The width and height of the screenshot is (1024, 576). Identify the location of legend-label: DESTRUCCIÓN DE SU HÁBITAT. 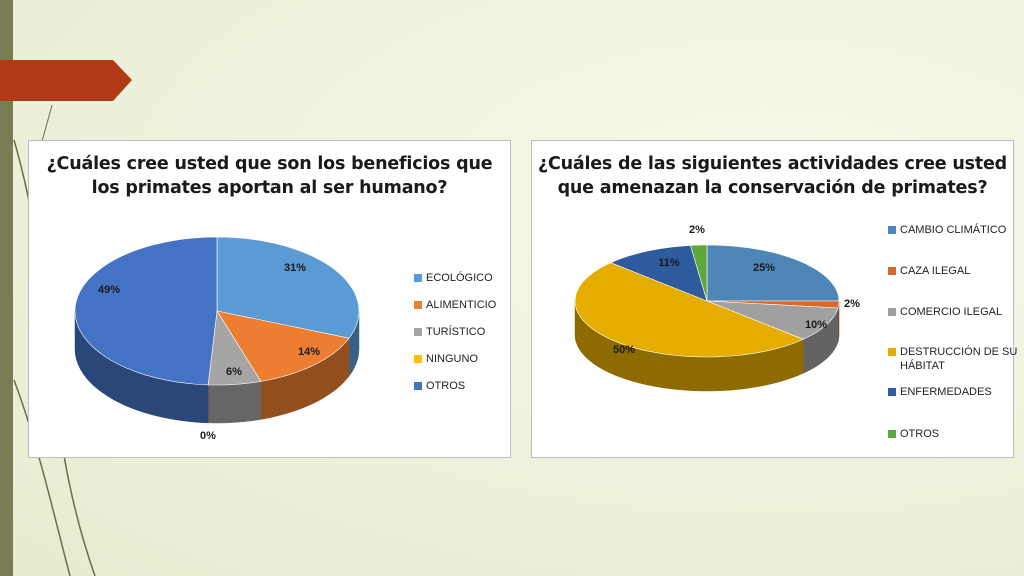
(959, 359).